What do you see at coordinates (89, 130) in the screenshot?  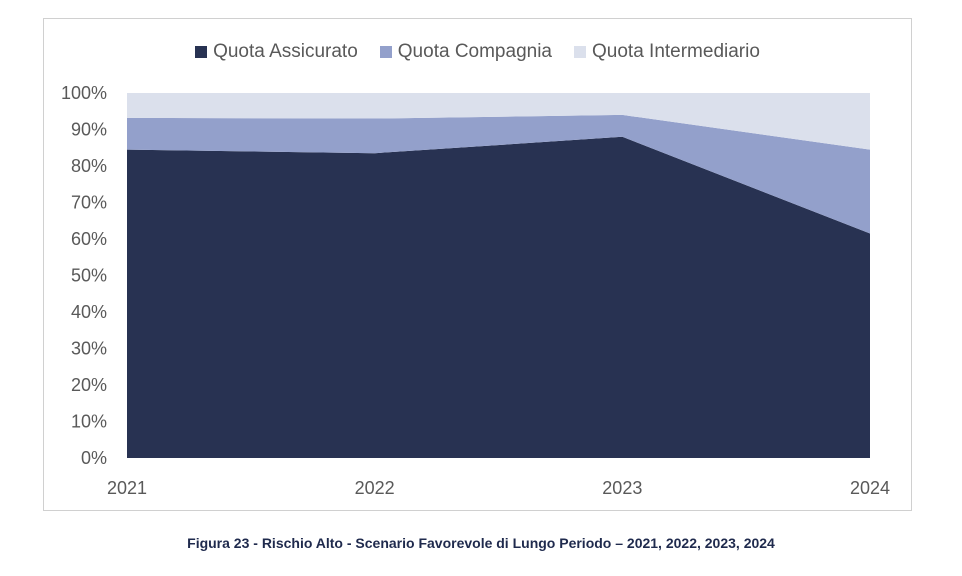 I see `y-tick-label: 90%` at bounding box center [89, 130].